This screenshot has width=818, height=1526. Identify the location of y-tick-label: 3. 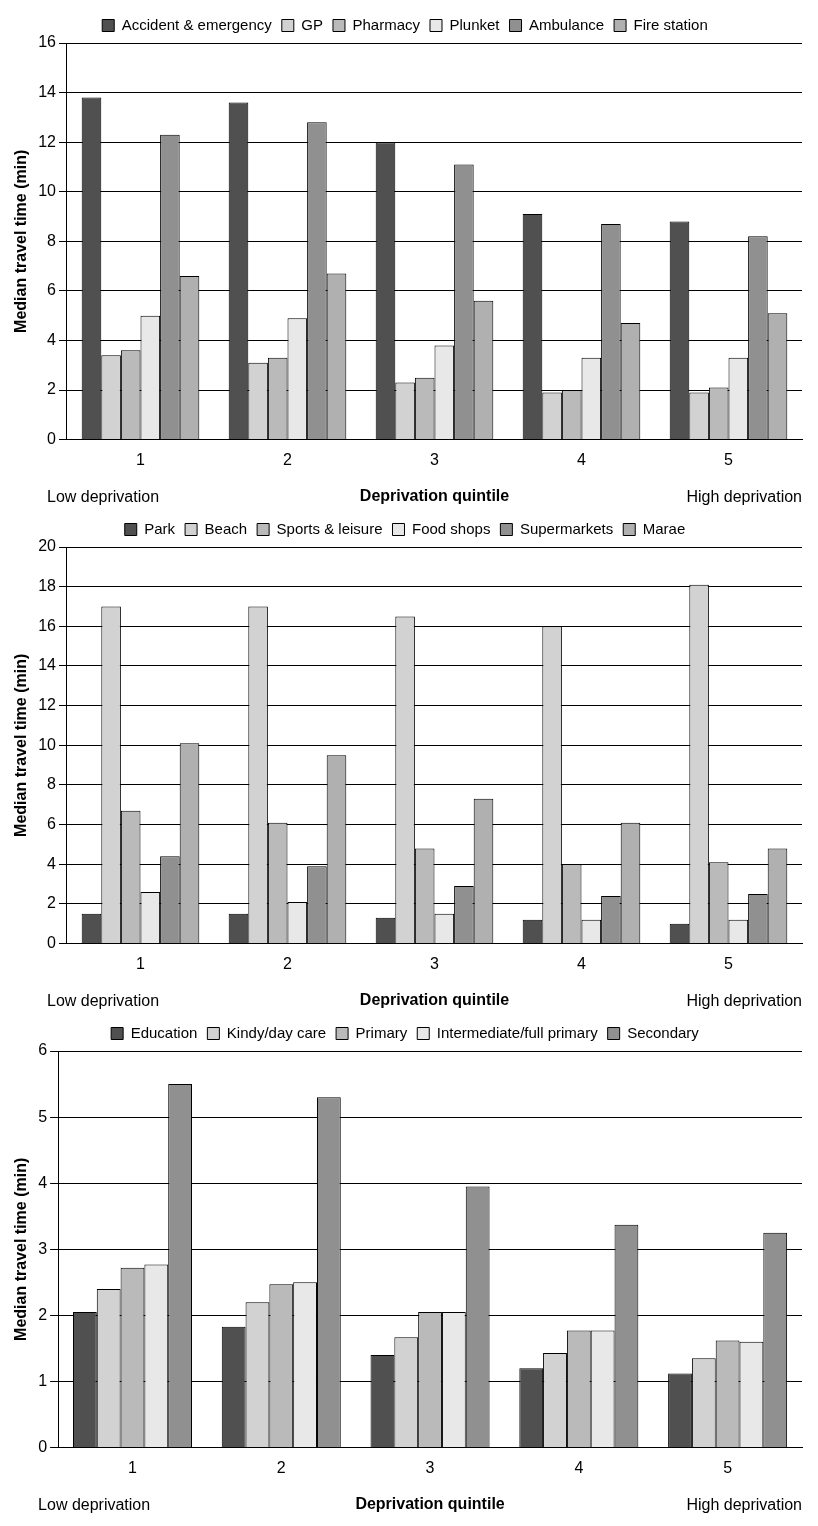
(43, 1248).